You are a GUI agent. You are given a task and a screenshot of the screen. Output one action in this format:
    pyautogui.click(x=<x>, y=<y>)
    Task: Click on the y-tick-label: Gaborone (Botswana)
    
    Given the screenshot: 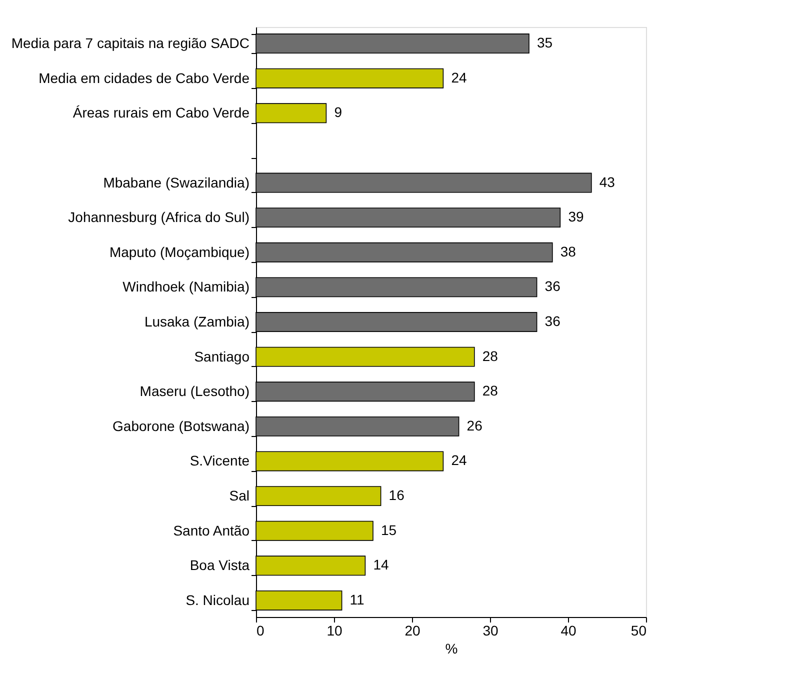 What is the action you would take?
    pyautogui.click(x=181, y=426)
    